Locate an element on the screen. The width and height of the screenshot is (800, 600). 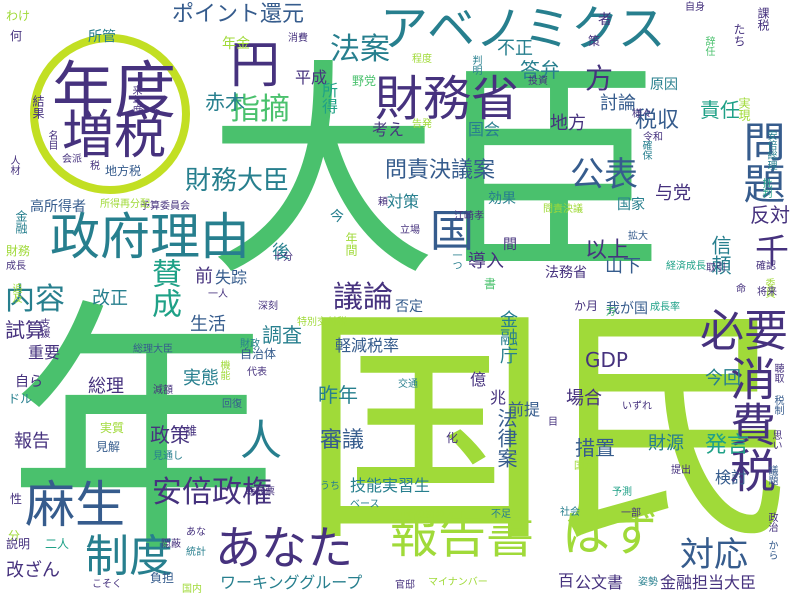
cloud-word: 平成 is located at coordinates (311, 77).